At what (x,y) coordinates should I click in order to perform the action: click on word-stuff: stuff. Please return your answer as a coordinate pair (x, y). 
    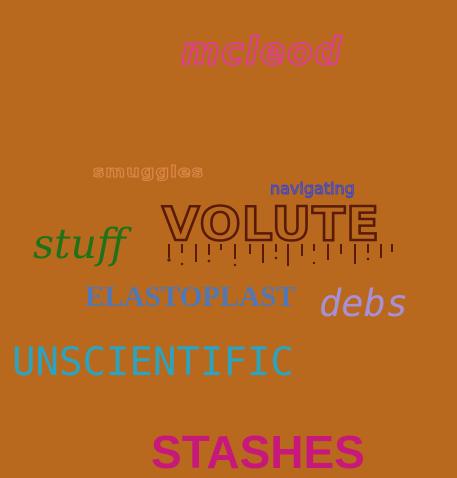
    Looking at the image, I should click on (79, 244).